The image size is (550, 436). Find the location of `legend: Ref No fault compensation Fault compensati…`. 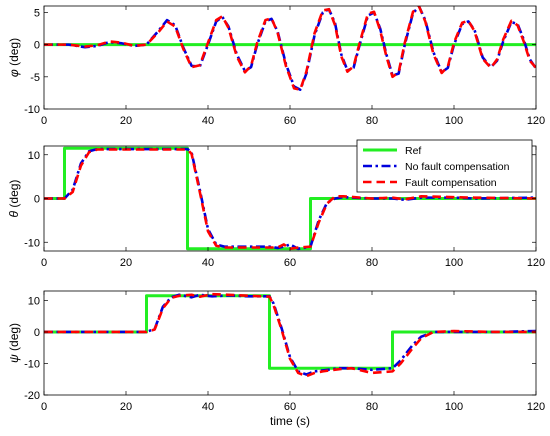

legend: Ref No fault compensation Fault compensati… is located at coordinates (444, 166).